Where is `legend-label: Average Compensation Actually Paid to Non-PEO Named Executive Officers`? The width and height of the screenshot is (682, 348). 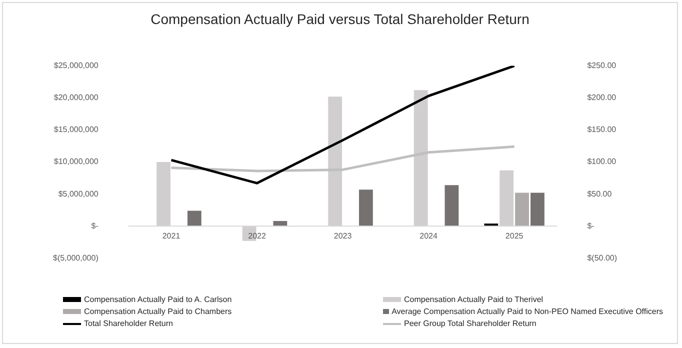
legend-label: Average Compensation Actually Paid to Non-PEO Named Executive Officers is located at coordinates (527, 311).